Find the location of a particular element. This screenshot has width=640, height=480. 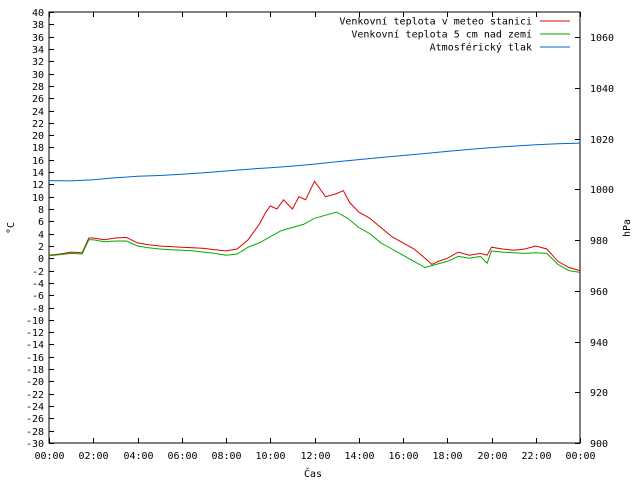

y-left-tick-label: 4 is located at coordinates (41, 235).